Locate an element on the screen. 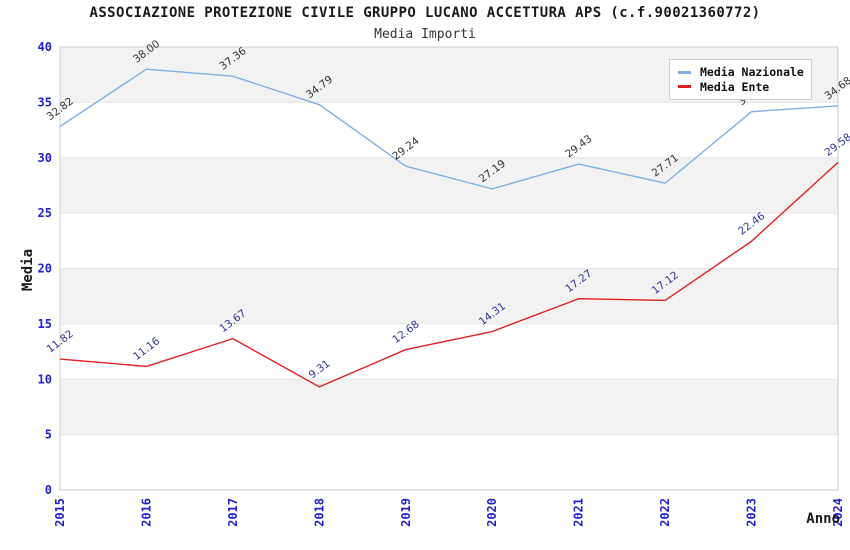  x-axis-title: Anno is located at coordinates (823, 519).